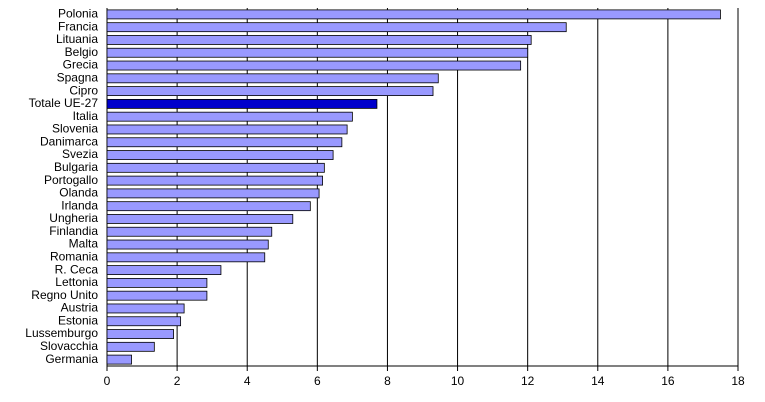 Image resolution: width=765 pixels, height=402 pixels. I want to click on y-tick-label: Malta, so click(84, 244).